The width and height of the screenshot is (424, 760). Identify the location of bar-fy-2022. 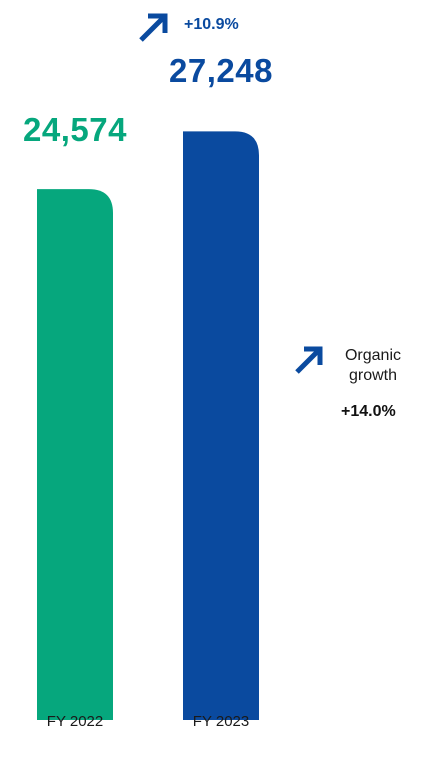
(75, 454).